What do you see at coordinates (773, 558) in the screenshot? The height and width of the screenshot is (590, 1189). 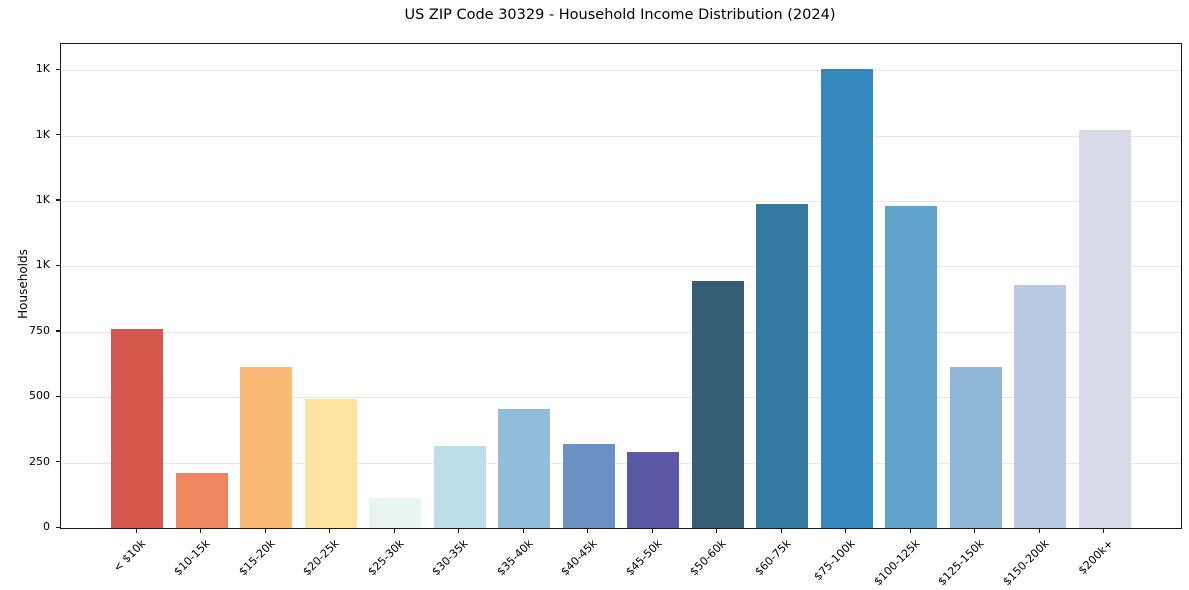 I see `x-tick-label-60-75k: $60-75k` at bounding box center [773, 558].